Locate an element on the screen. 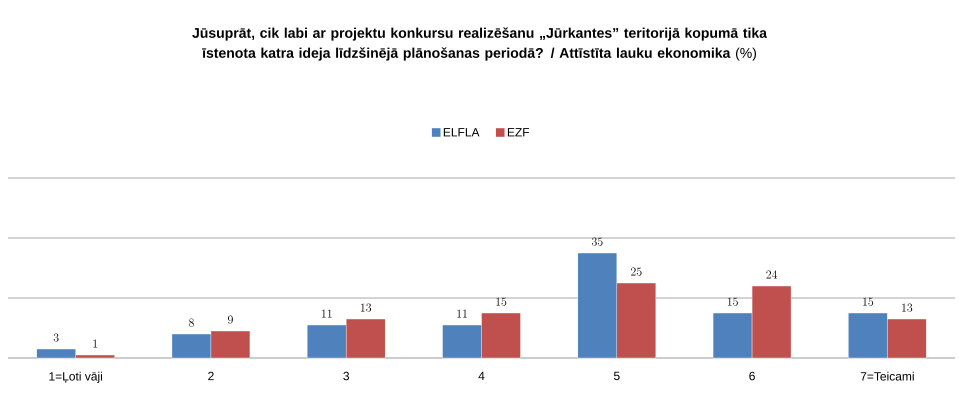  chart-title: Jūsuprāt, cik labi ar projektu konkursu realizēšanu „Jūrkantes” teritorijā kopumā tika īstenota katra ideja līdzšinējā plānošanas periodā? / Attīstīta lauku ekonomika (%) is located at coordinates (480, 44).